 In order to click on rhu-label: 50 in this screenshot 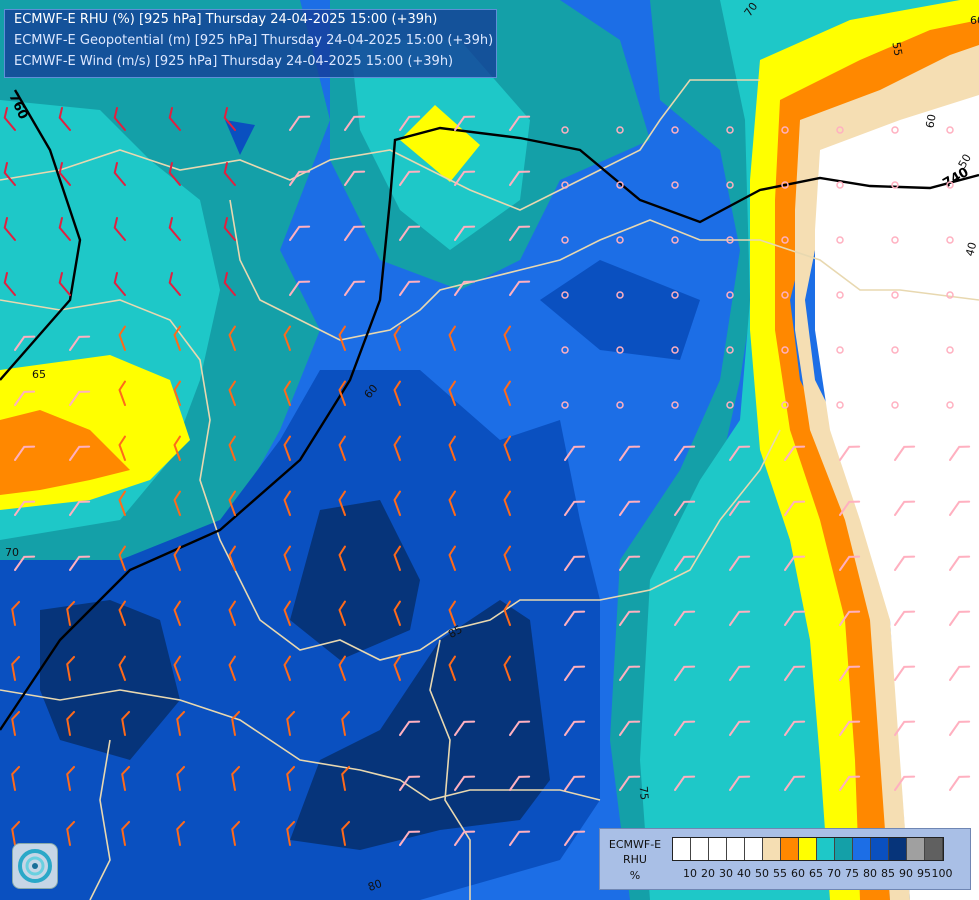, I will do `click(965, 161)`.